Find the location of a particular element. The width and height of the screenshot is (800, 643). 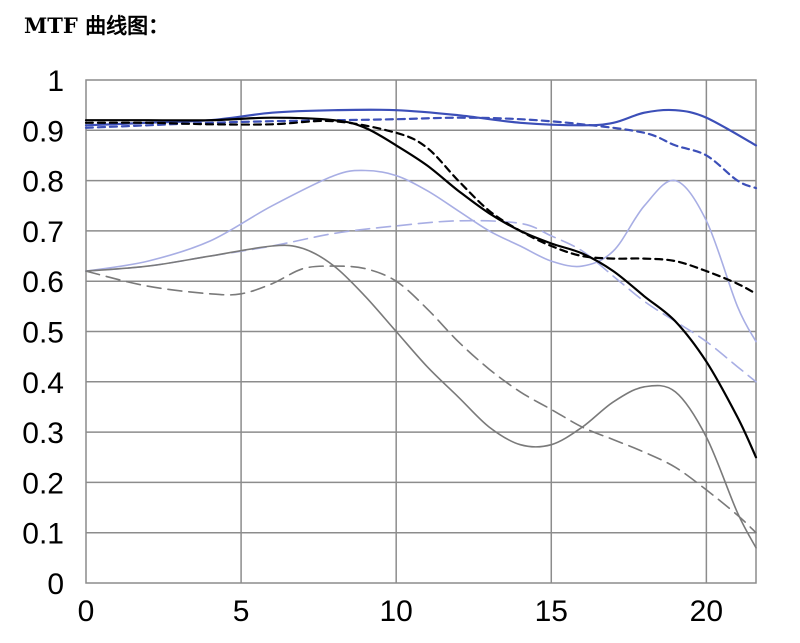

page-title: MTF 曲线图： is located at coordinates (97, 25).